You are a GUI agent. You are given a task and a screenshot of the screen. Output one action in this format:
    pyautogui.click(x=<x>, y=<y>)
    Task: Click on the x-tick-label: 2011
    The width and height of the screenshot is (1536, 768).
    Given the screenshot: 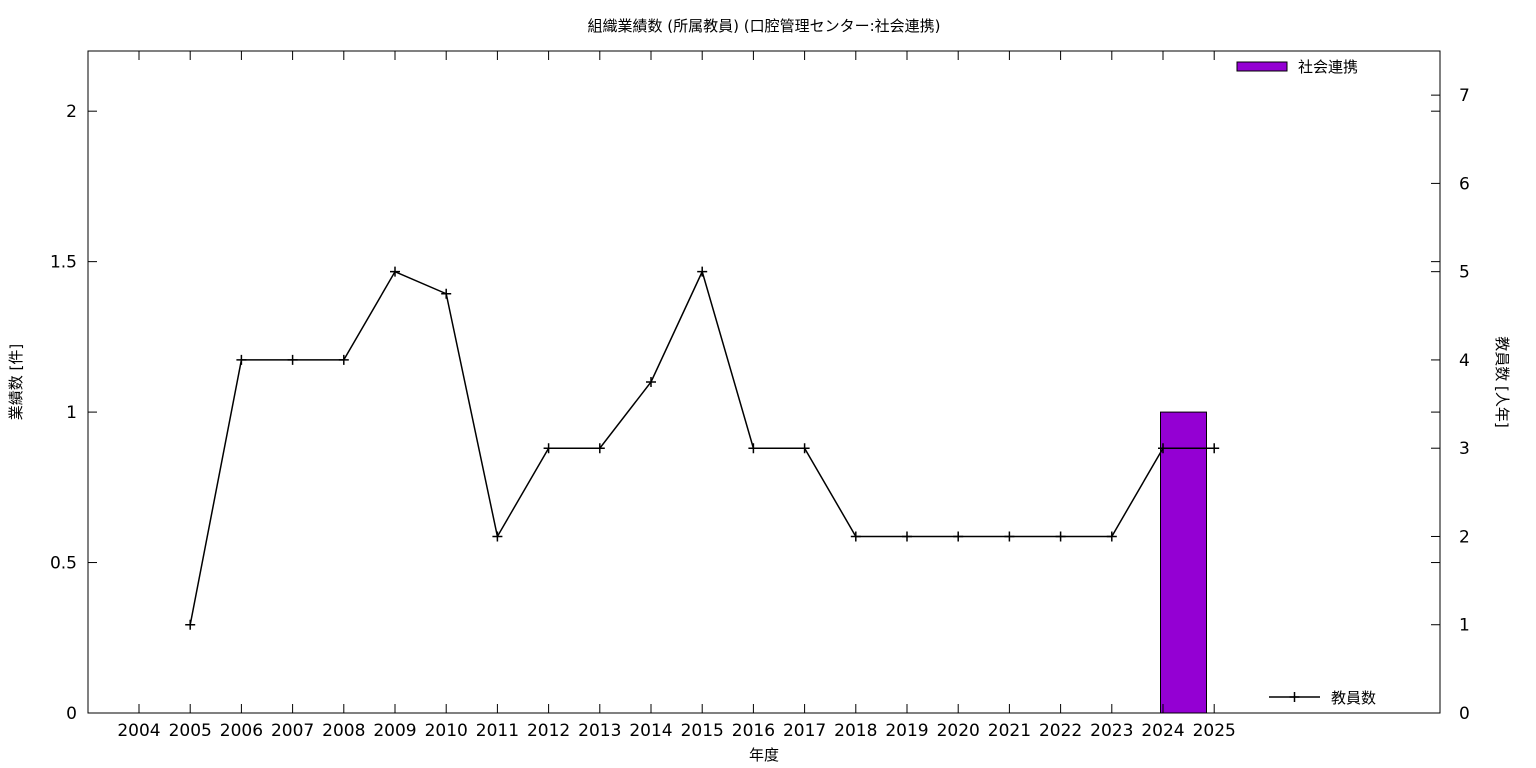 What is the action you would take?
    pyautogui.click(x=497, y=731)
    